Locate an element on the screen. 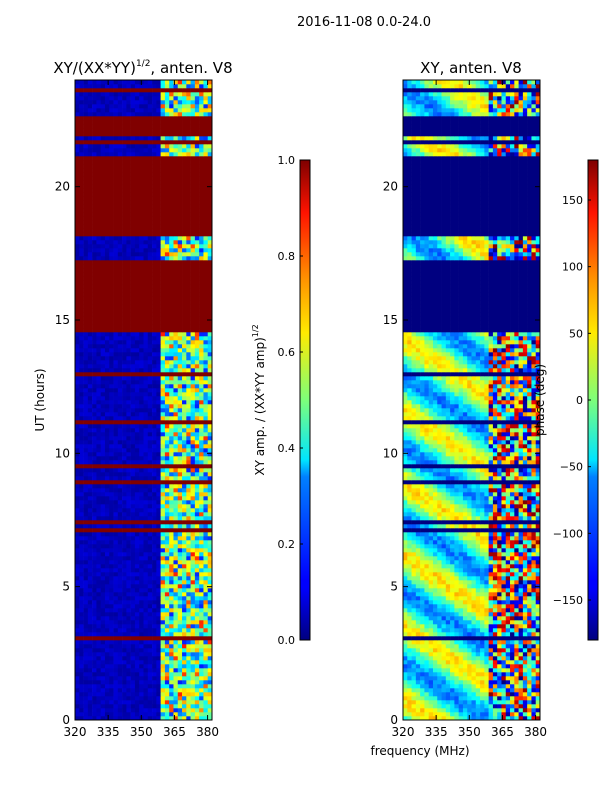 This screenshot has height=800, width=600. cb1-label-main: XY amp. / (XX*YY amp) is located at coordinates (260, 406).